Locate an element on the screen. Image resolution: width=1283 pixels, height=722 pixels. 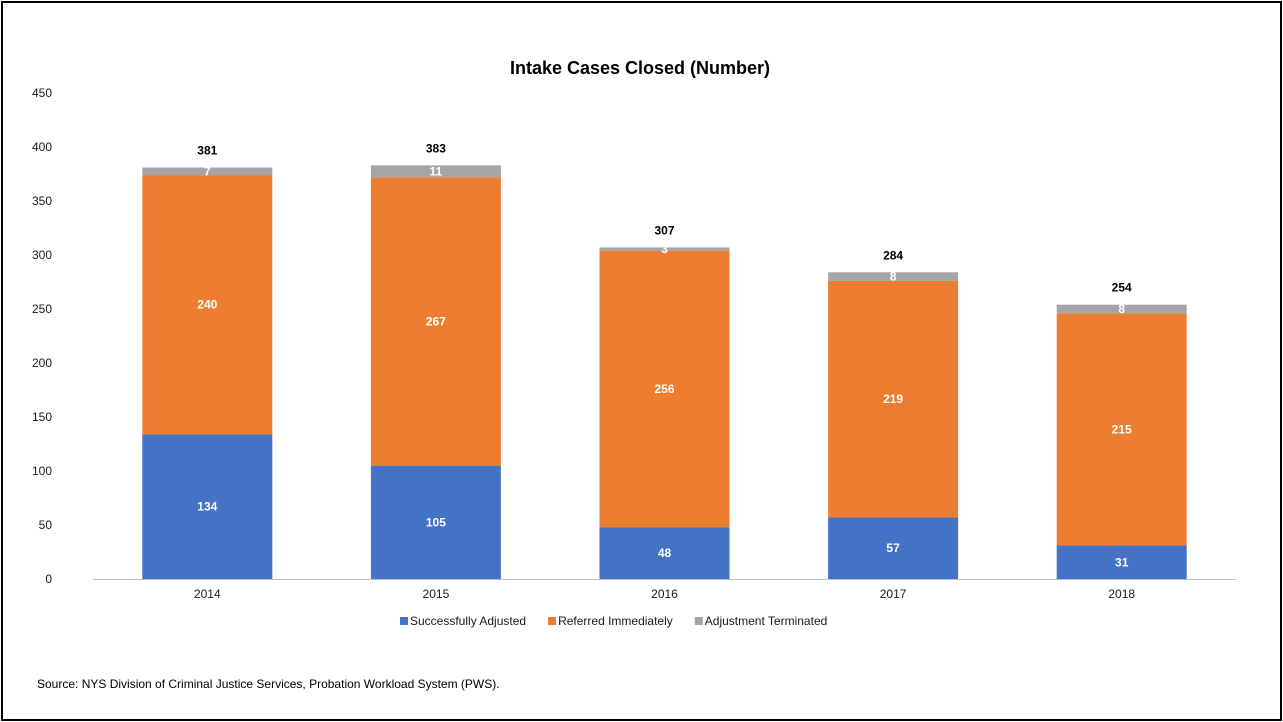
data-label: 3 is located at coordinates (664, 249).